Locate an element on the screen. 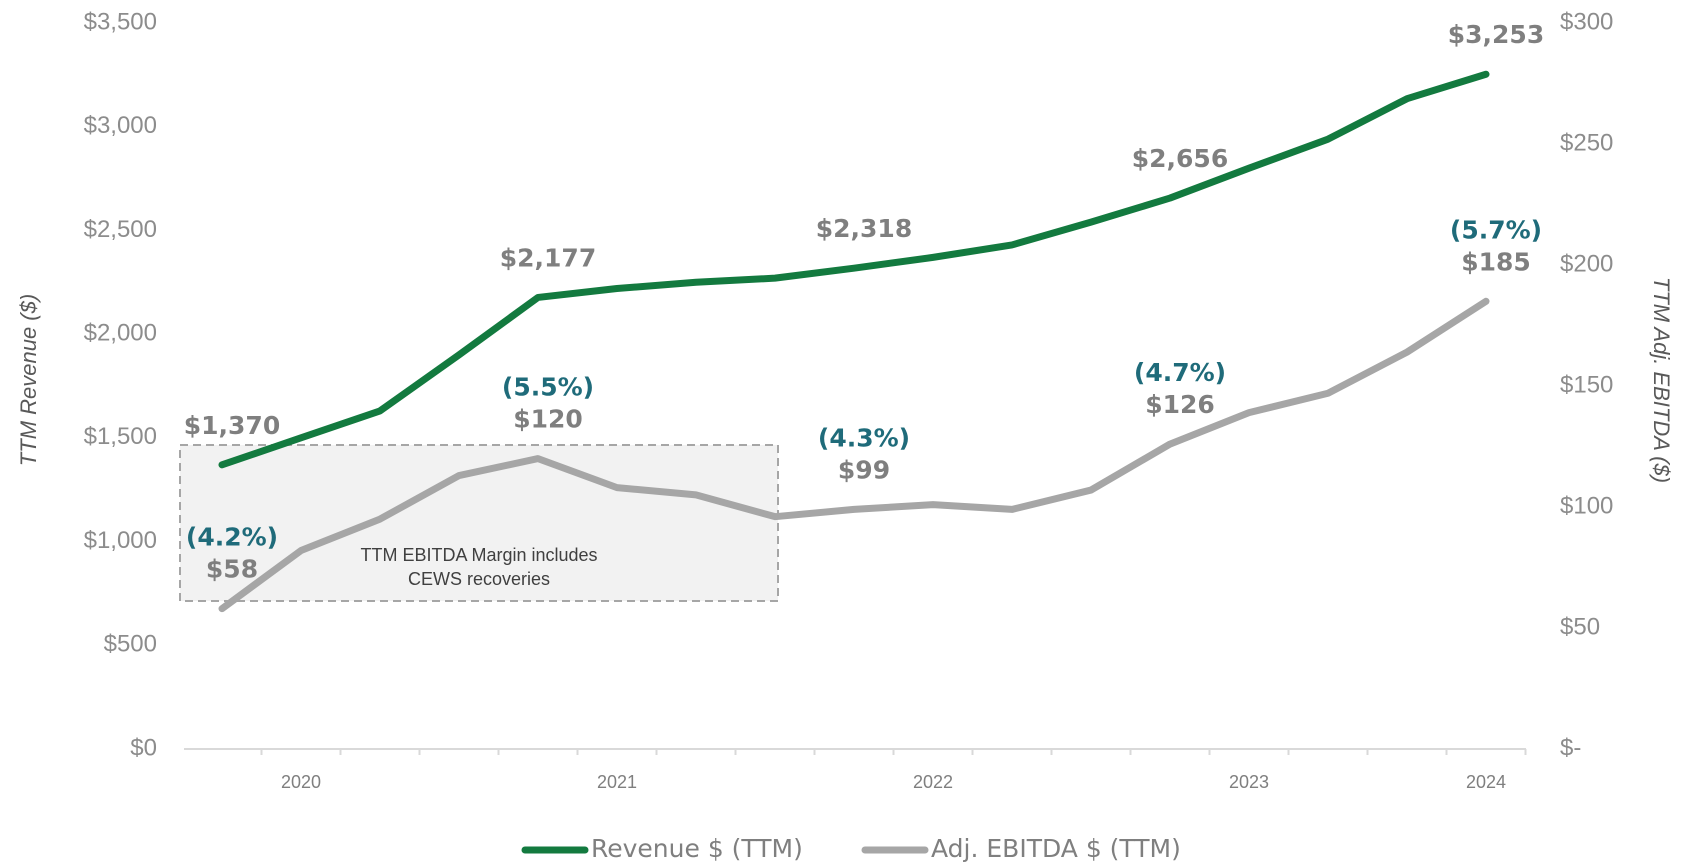  data-label: $58 is located at coordinates (232, 569).